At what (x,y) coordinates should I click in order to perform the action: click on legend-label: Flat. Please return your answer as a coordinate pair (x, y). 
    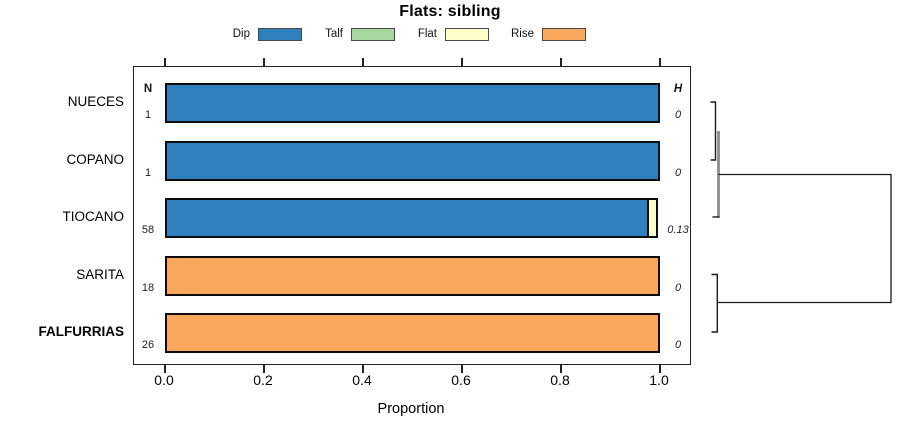
    Looking at the image, I should click on (427, 34).